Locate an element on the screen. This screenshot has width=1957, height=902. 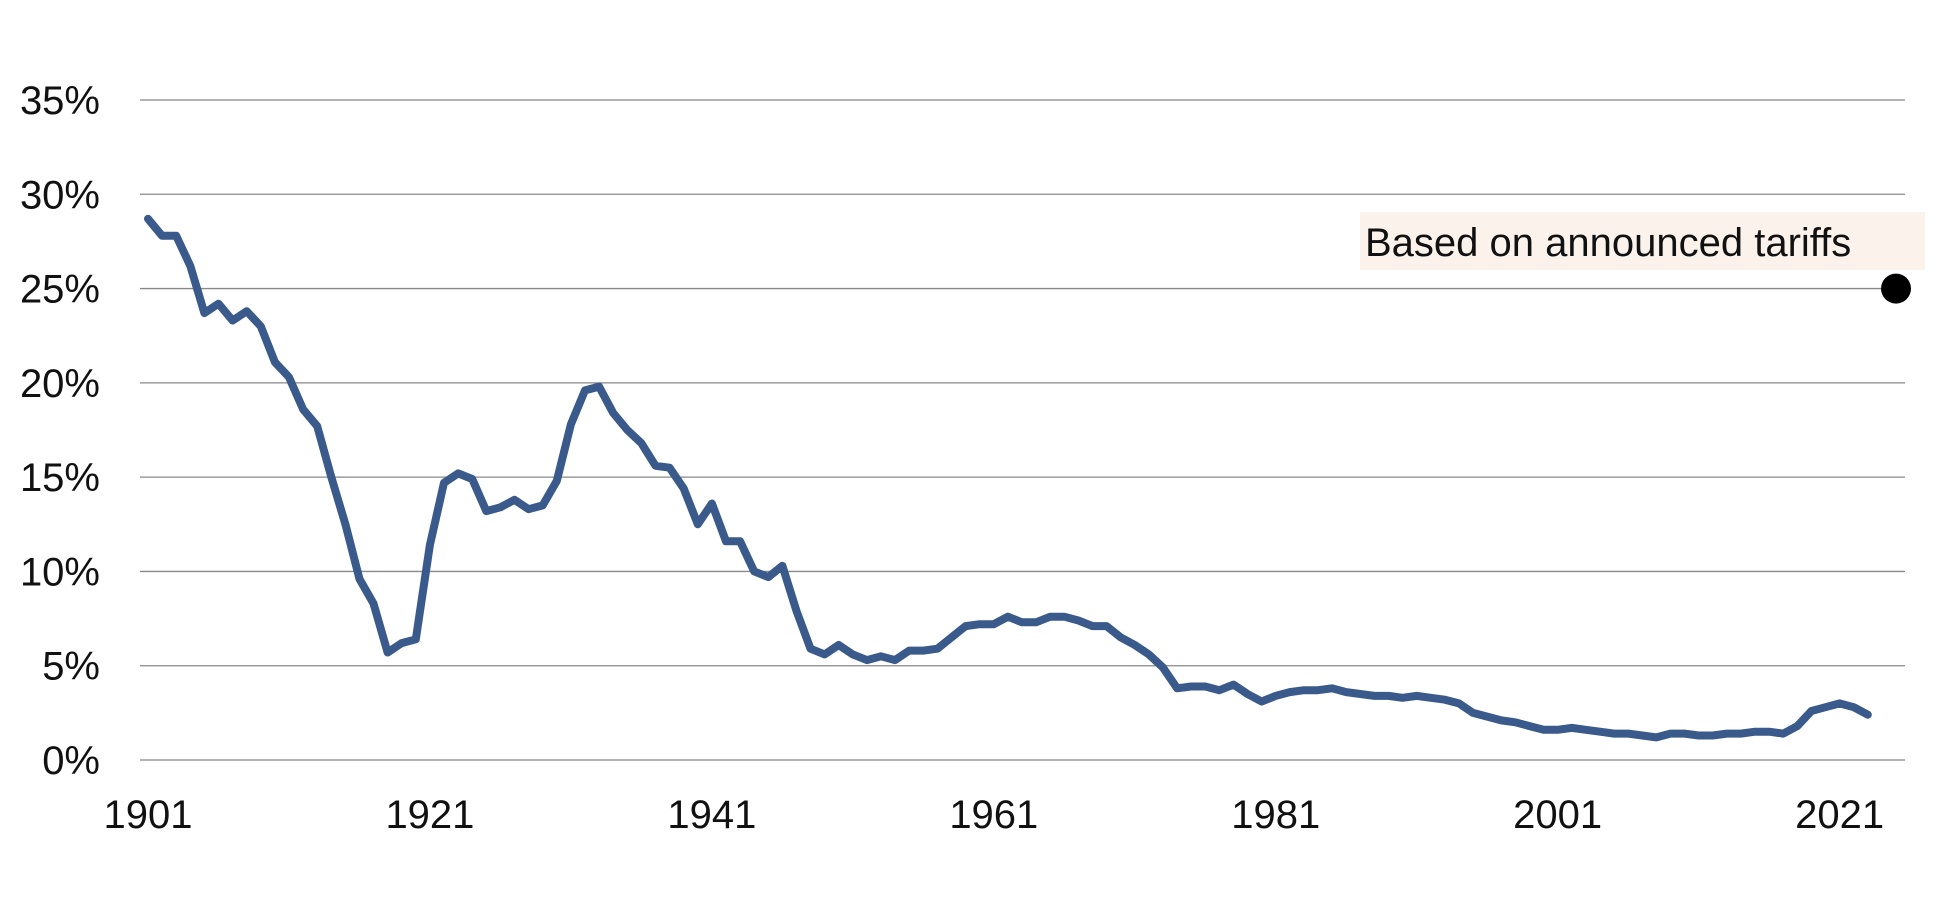
y-axis-tick-labels: 0% 5% 10% 15% 20% 25% 30% 35% is located at coordinates (60, 431).